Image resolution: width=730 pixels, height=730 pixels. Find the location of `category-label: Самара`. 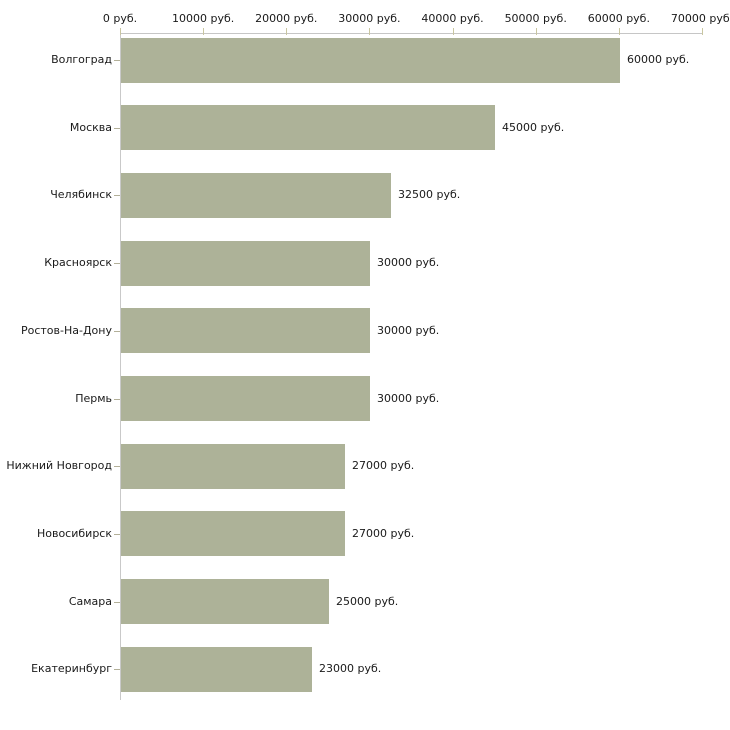

category-label: Самара is located at coordinates (90, 601).